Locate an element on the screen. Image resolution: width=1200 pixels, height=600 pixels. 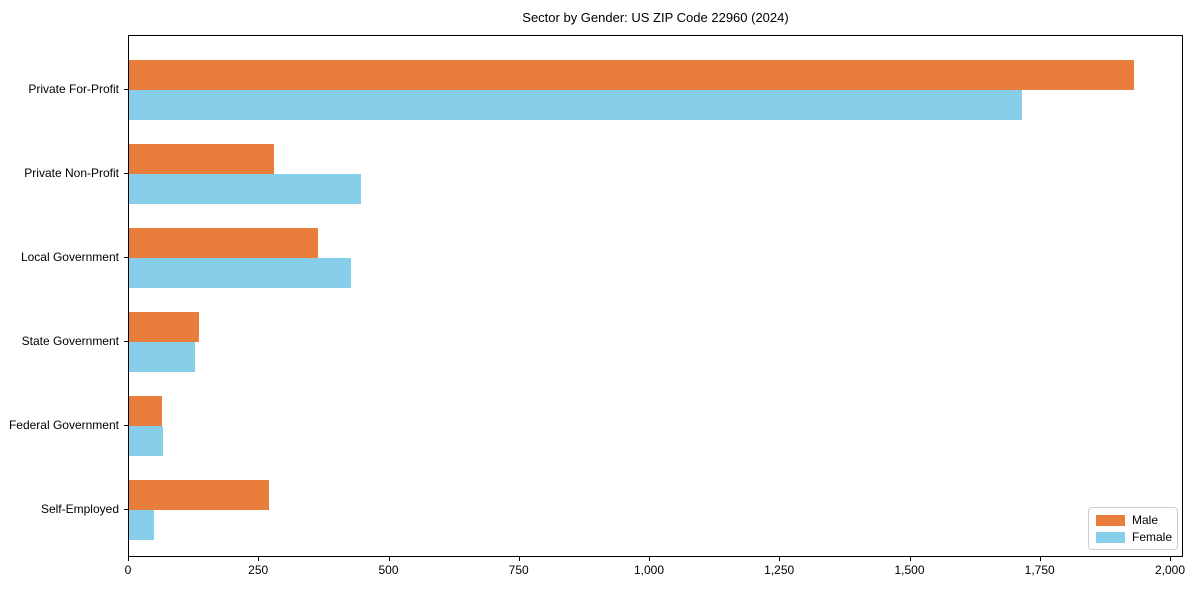
x-axis-tick-label-8: 2,000 is located at coordinates (1170, 570).